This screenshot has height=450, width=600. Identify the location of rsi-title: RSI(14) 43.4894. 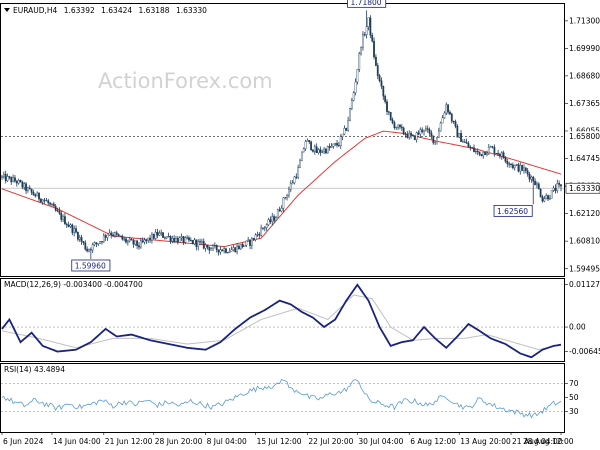
(34, 369).